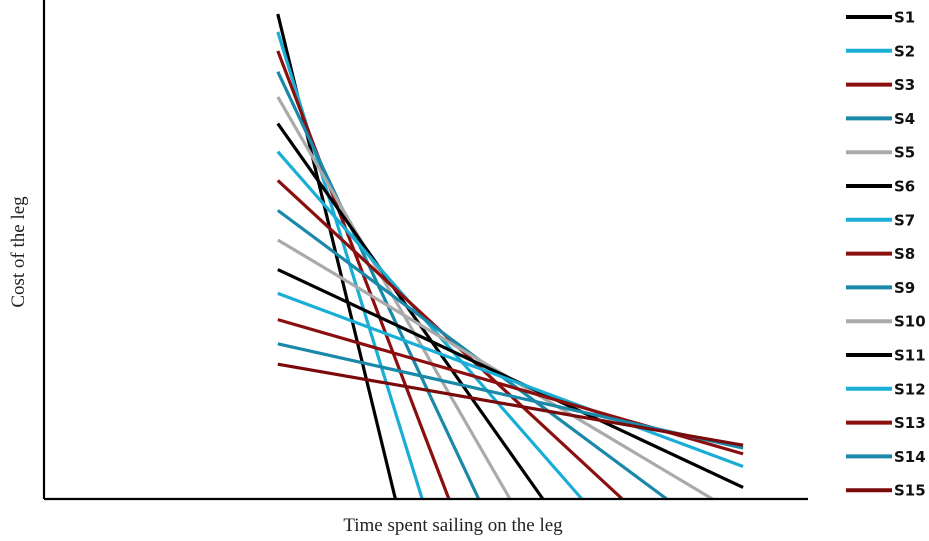  What do you see at coordinates (910, 322) in the screenshot?
I see `legend-label-s10: S10` at bounding box center [910, 322].